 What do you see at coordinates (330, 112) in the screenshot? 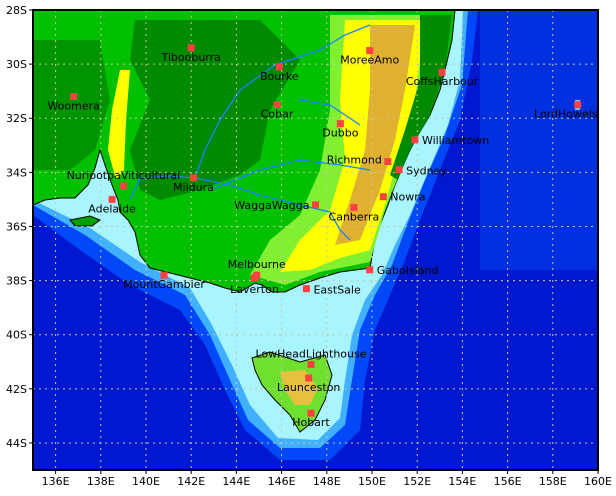
I see `macquarie-river` at bounding box center [330, 112].